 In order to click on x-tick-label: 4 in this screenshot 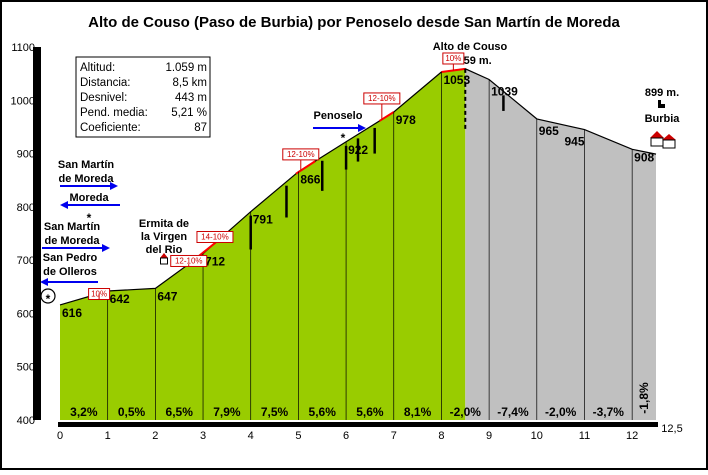, I will do `click(251, 436)`.